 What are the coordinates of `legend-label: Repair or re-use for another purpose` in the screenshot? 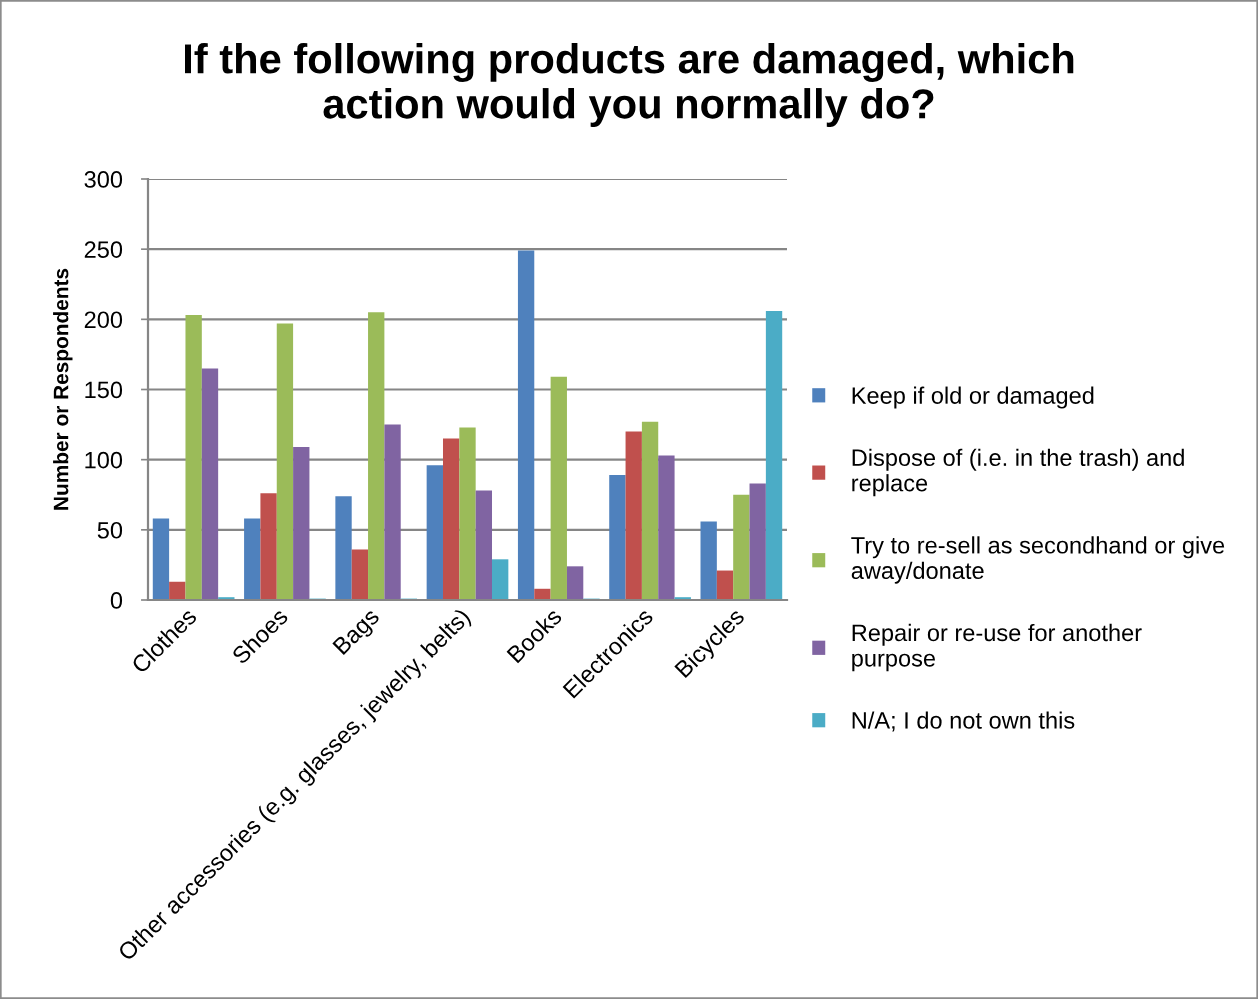 It's located at (997, 647).